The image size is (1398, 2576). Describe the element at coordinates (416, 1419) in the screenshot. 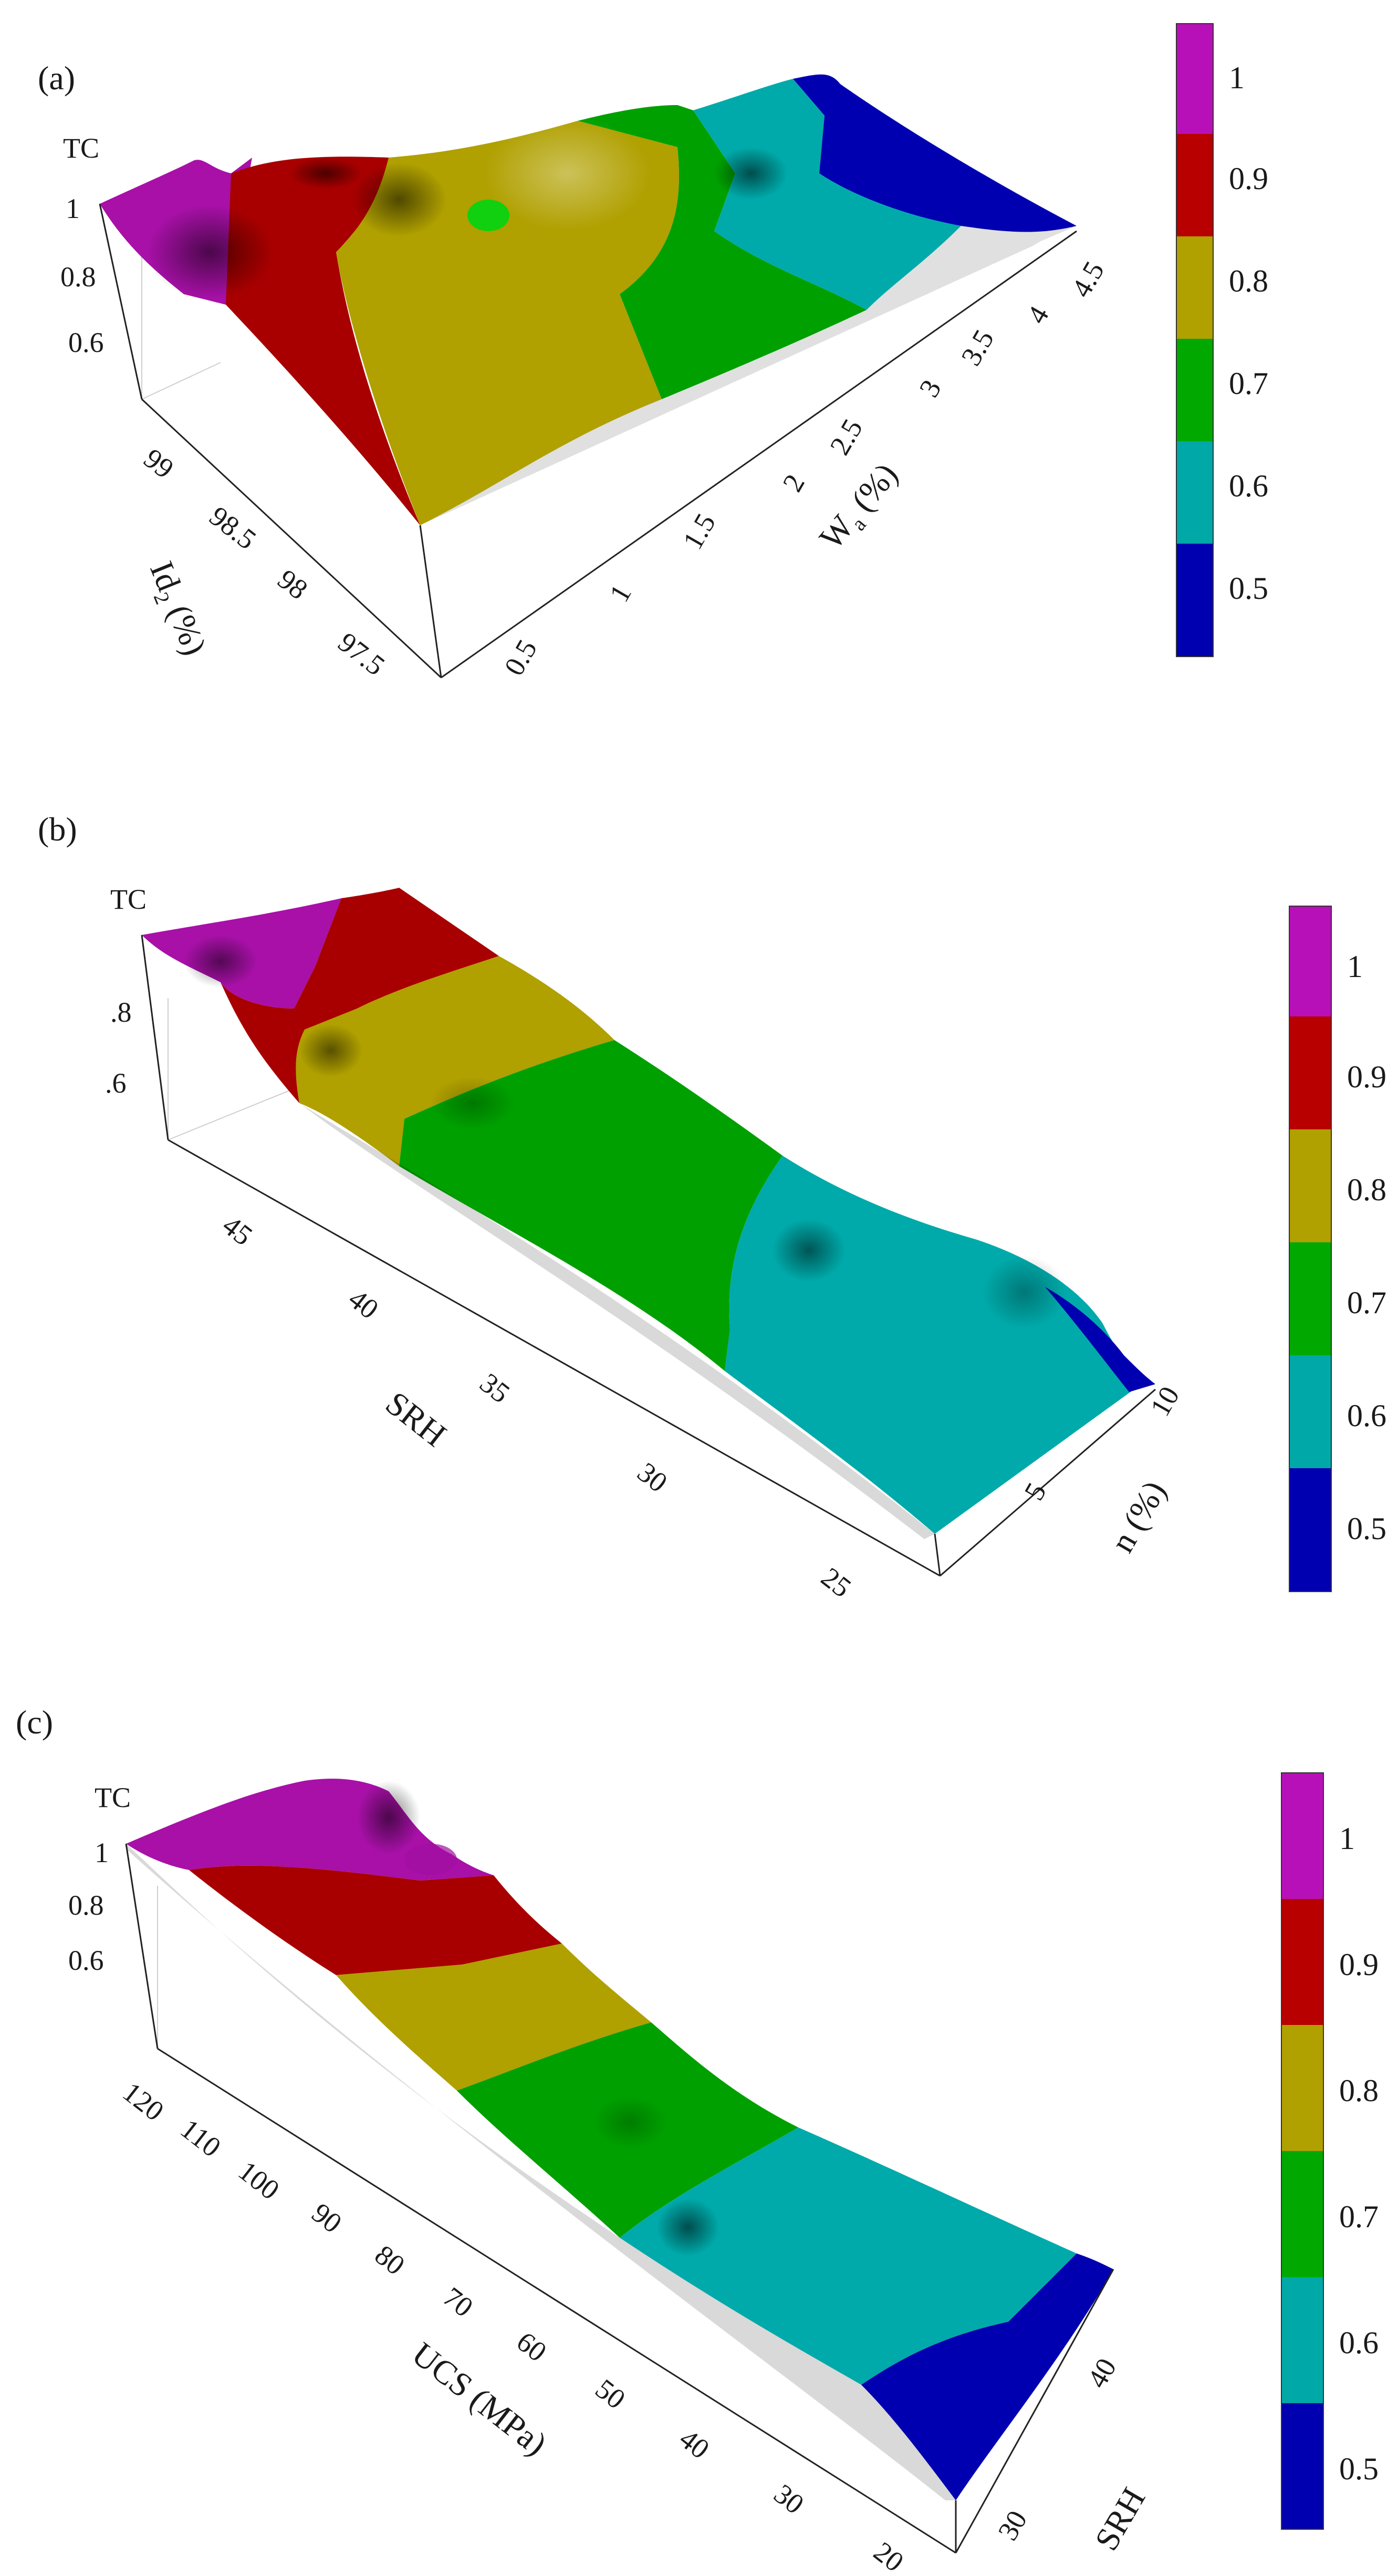

I see `x-axis-title-b: SRH` at that location.